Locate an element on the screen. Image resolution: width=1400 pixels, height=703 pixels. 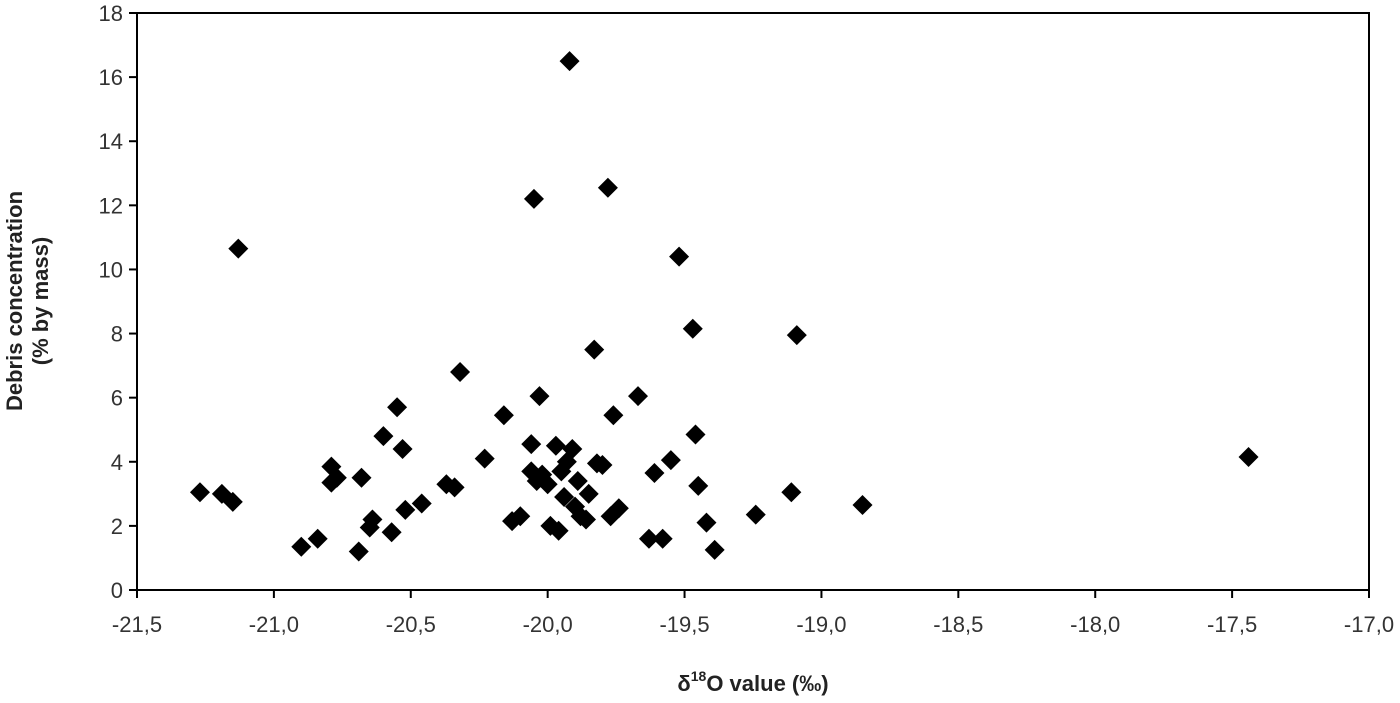
y-tick-label: 4 is located at coordinates (117, 462).